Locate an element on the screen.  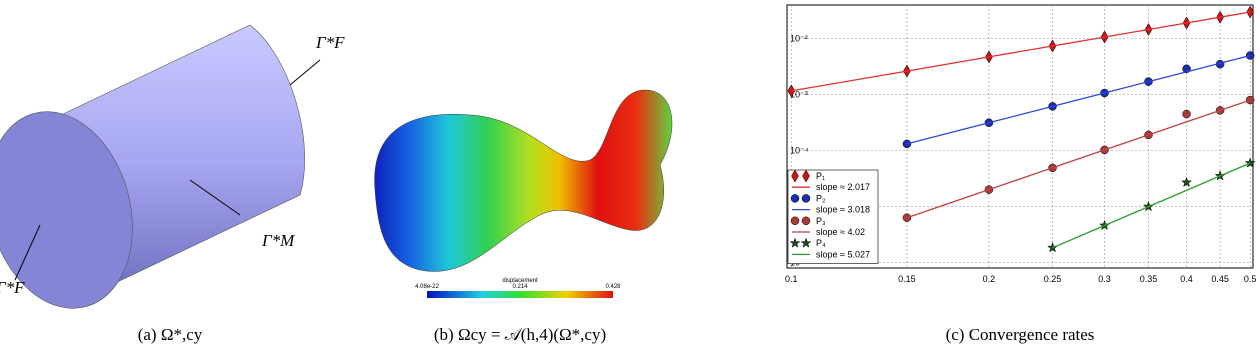
x-tick-label: 0.35 is located at coordinates (1149, 279).